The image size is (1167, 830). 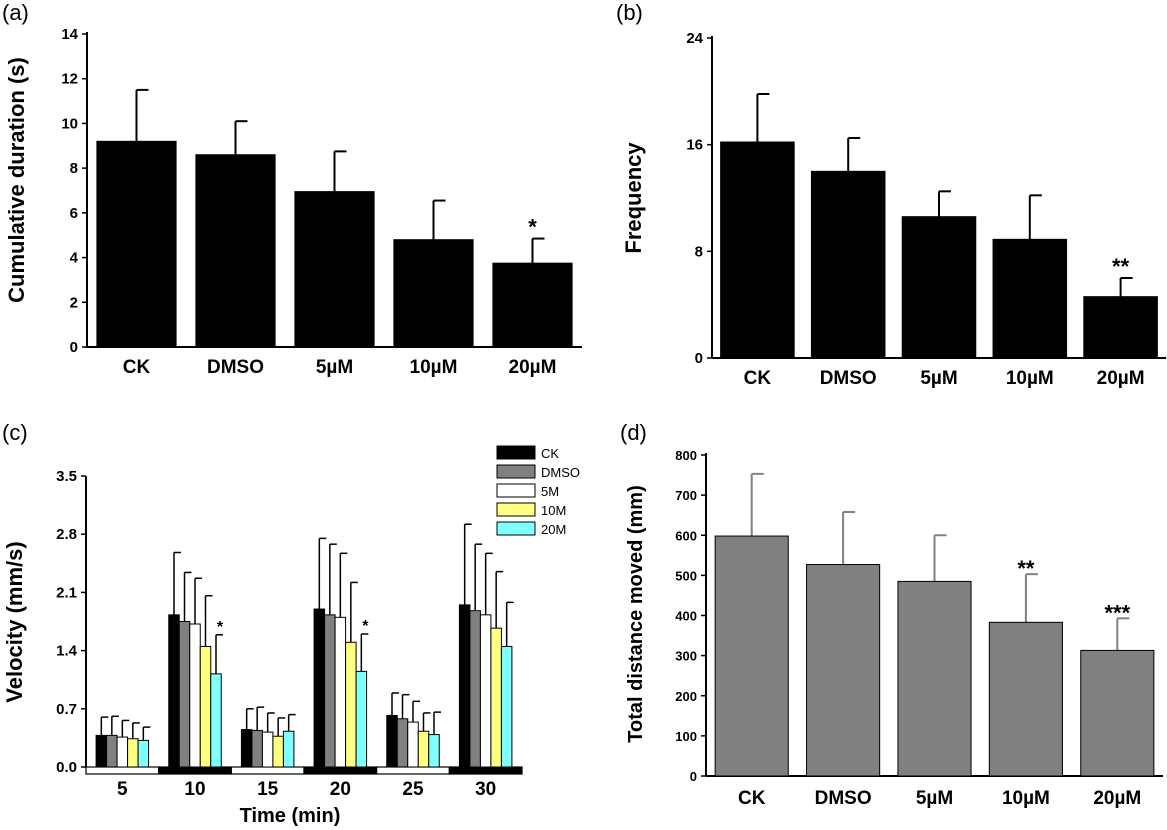 What do you see at coordinates (633, 432) in the screenshot?
I see `panel-label-d: (d)` at bounding box center [633, 432].